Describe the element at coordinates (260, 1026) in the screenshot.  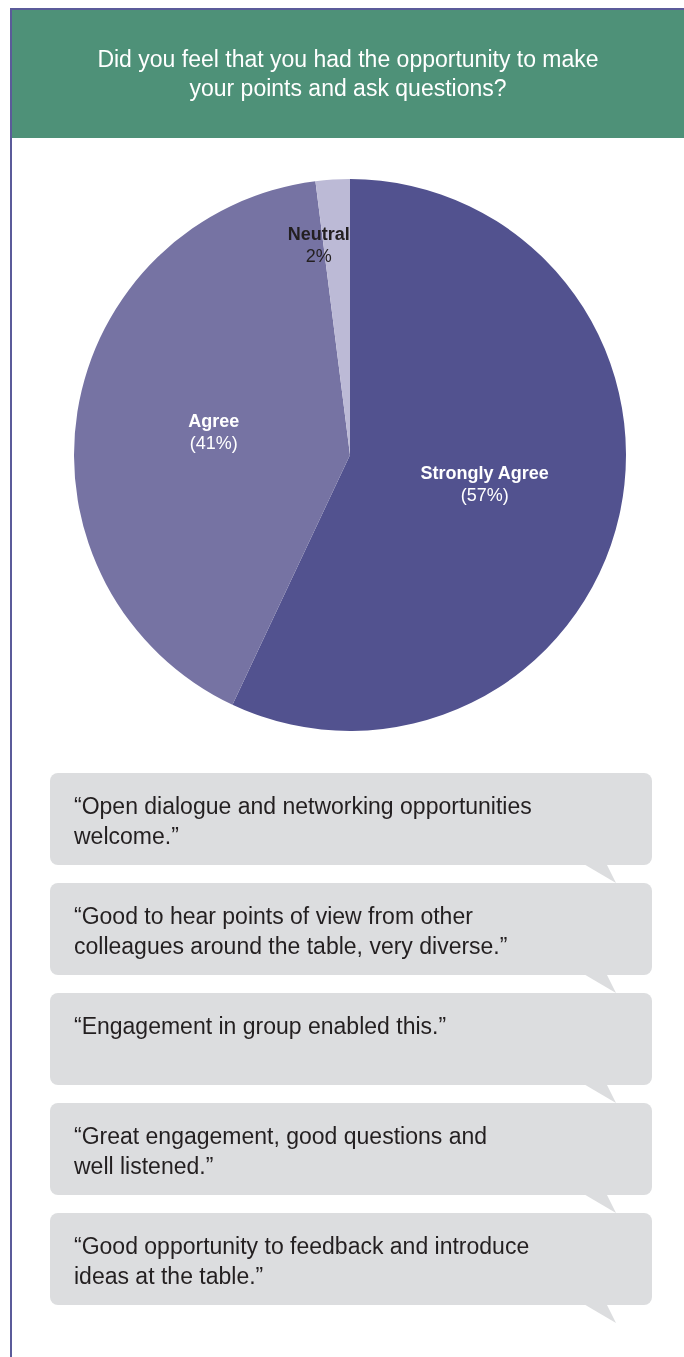
I see `text: “Engagement in group enabled this.”` at that location.